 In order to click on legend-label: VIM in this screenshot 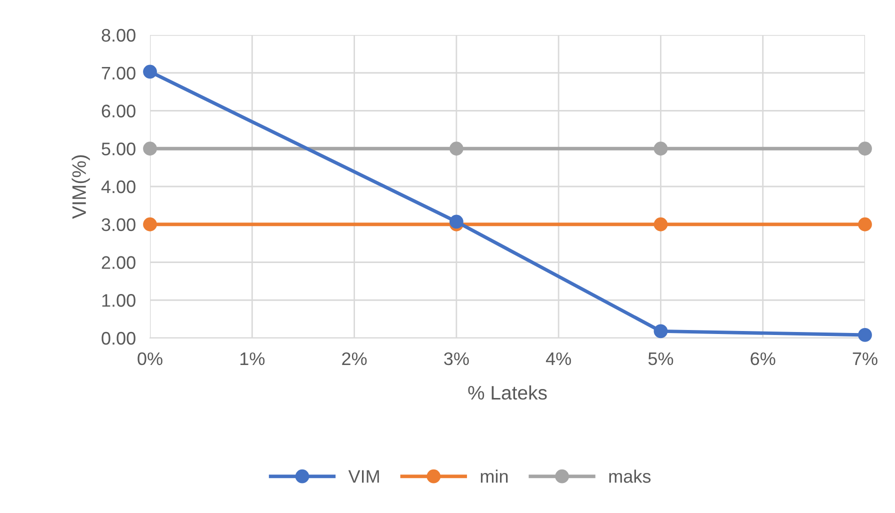, I will do `click(363, 476)`.